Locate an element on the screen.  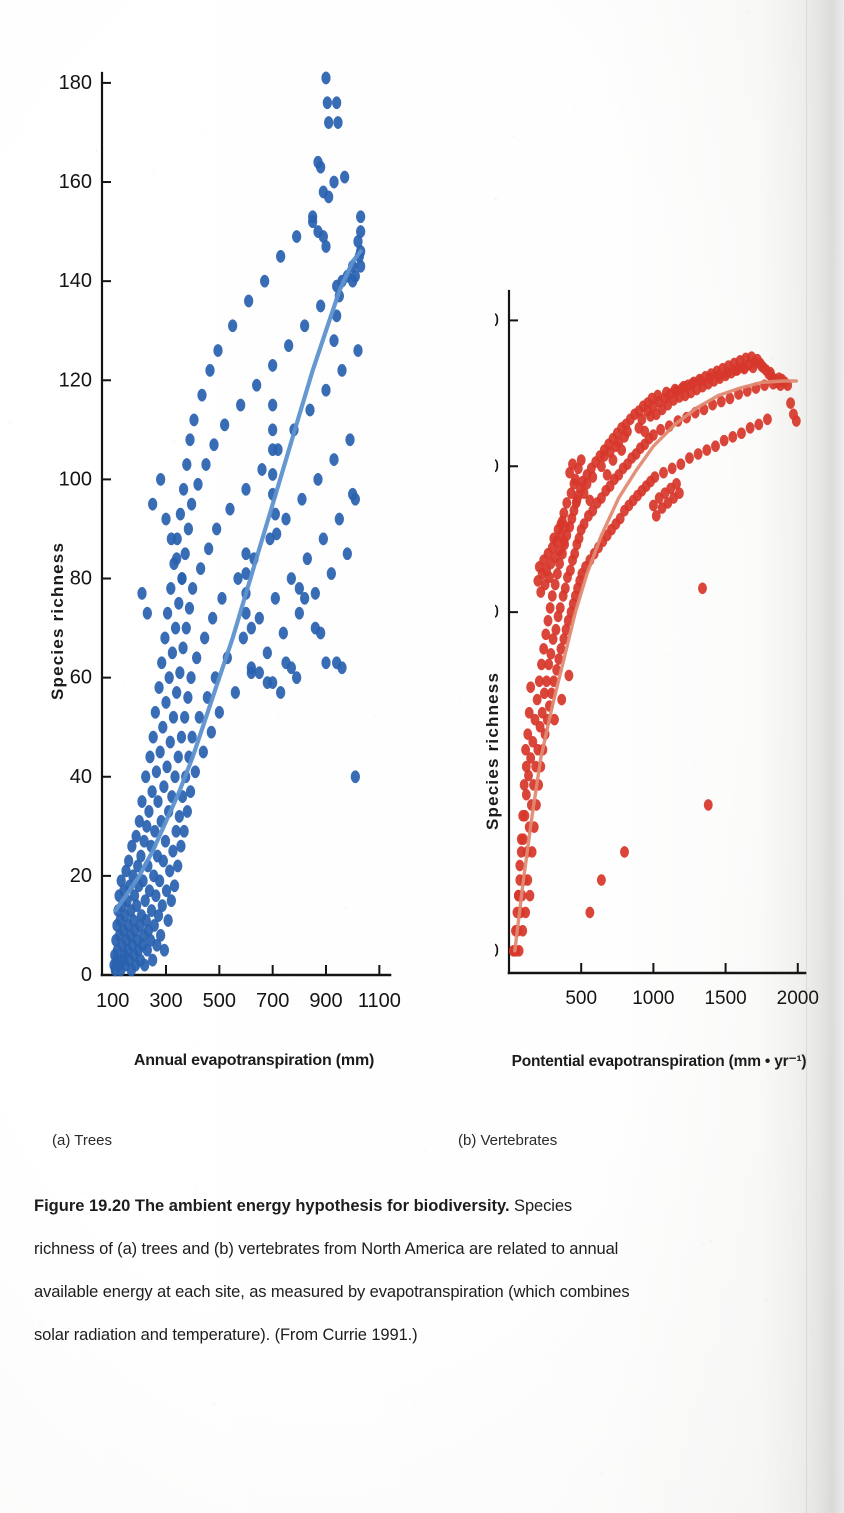
y-tick-label: 50 is located at coordinates (497, 612).